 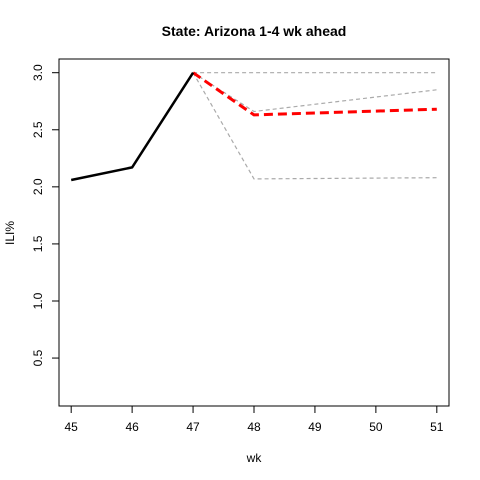 What do you see at coordinates (72, 427) in the screenshot?
I see `x-tick-label: 45` at bounding box center [72, 427].